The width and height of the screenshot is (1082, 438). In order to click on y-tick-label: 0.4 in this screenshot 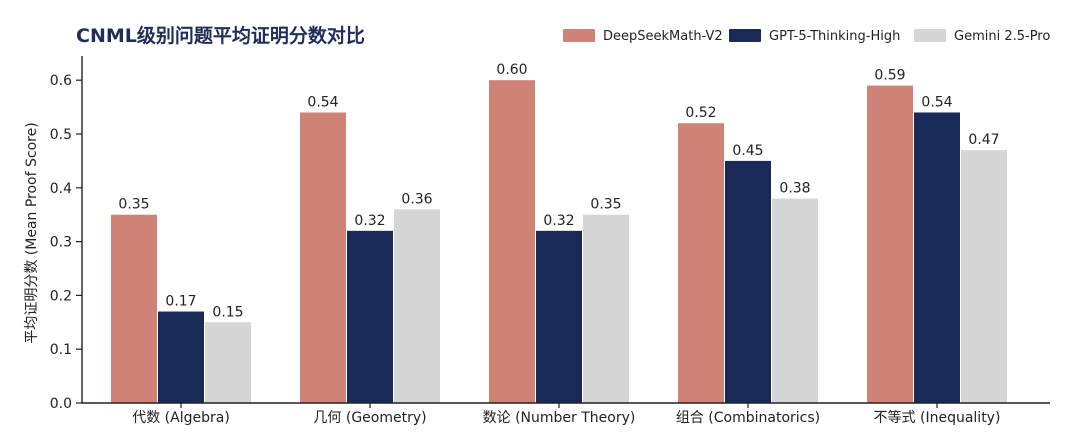, I will do `click(61, 189)`.